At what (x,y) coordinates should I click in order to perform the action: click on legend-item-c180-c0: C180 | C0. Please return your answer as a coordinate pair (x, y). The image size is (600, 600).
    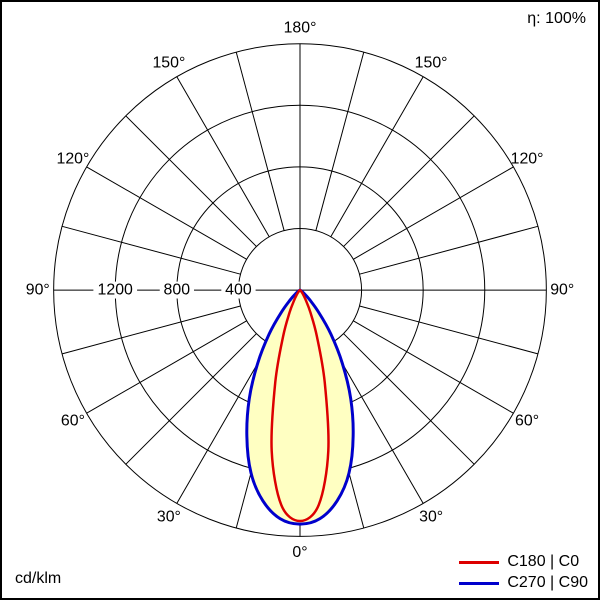
    Looking at the image, I should click on (523, 562).